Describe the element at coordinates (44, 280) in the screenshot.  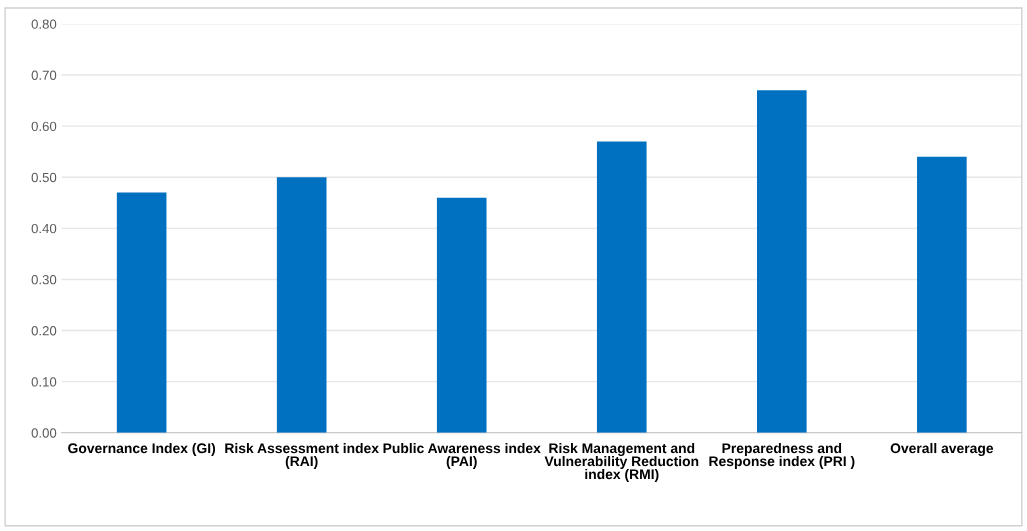
I see `y-tick-label: 0.30` at that location.